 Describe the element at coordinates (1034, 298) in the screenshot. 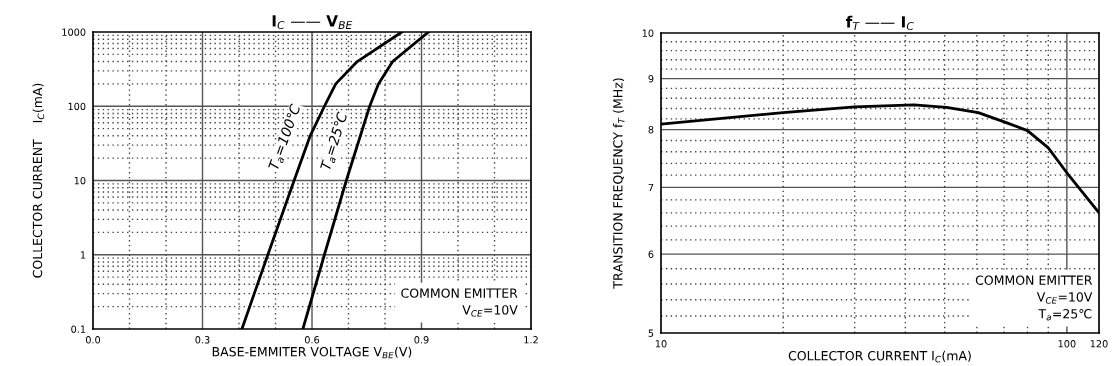

I see `annotation: COMMON EMITTER V$_{CE}$=10V T$_{a}$=25℃` at that location.